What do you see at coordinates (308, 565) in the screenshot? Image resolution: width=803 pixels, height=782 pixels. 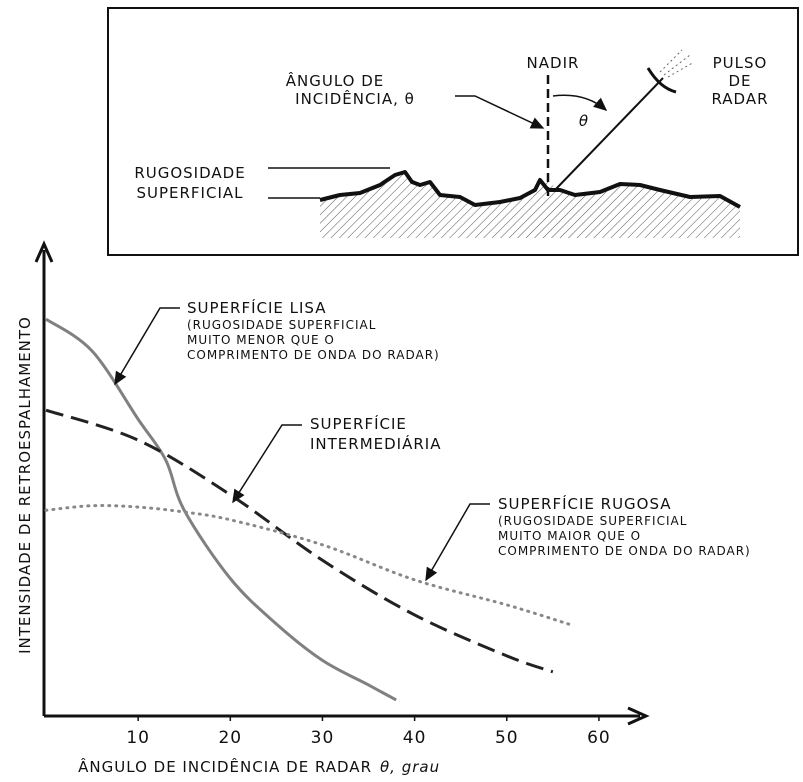 I see `series-line` at bounding box center [308, 565].